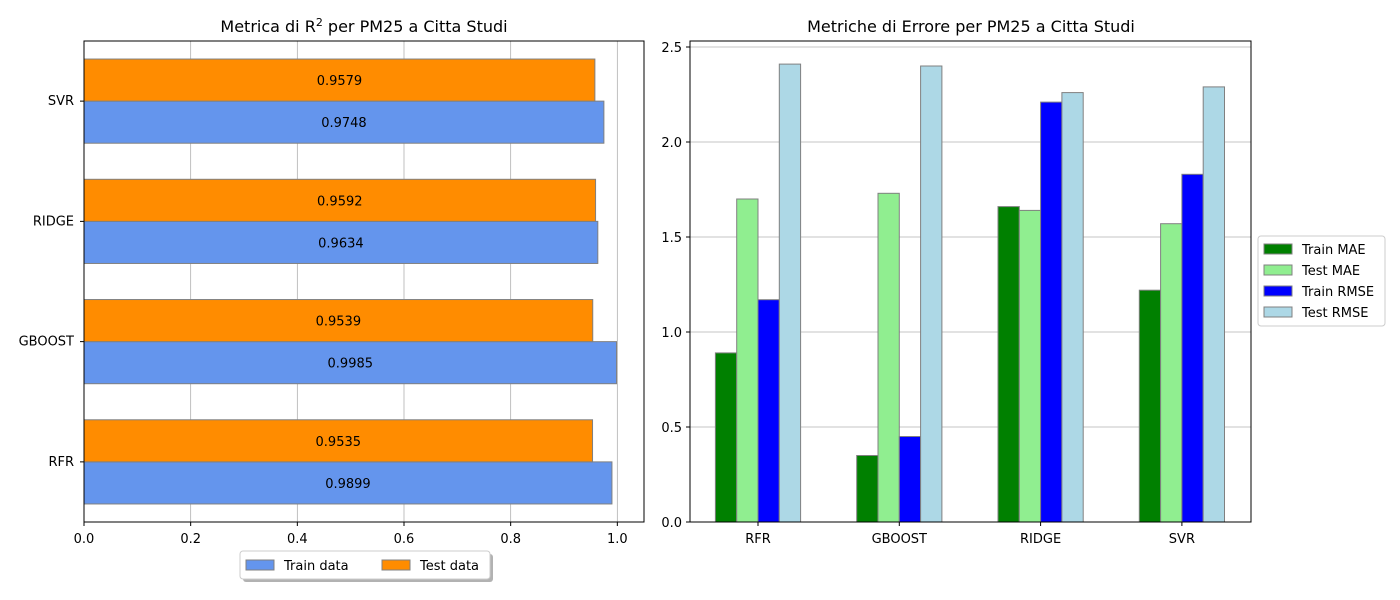 Image resolution: width=1400 pixels, height=600 pixels. What do you see at coordinates (396, 565) in the screenshot?
I see `legend-swatch-test-data` at bounding box center [396, 565].